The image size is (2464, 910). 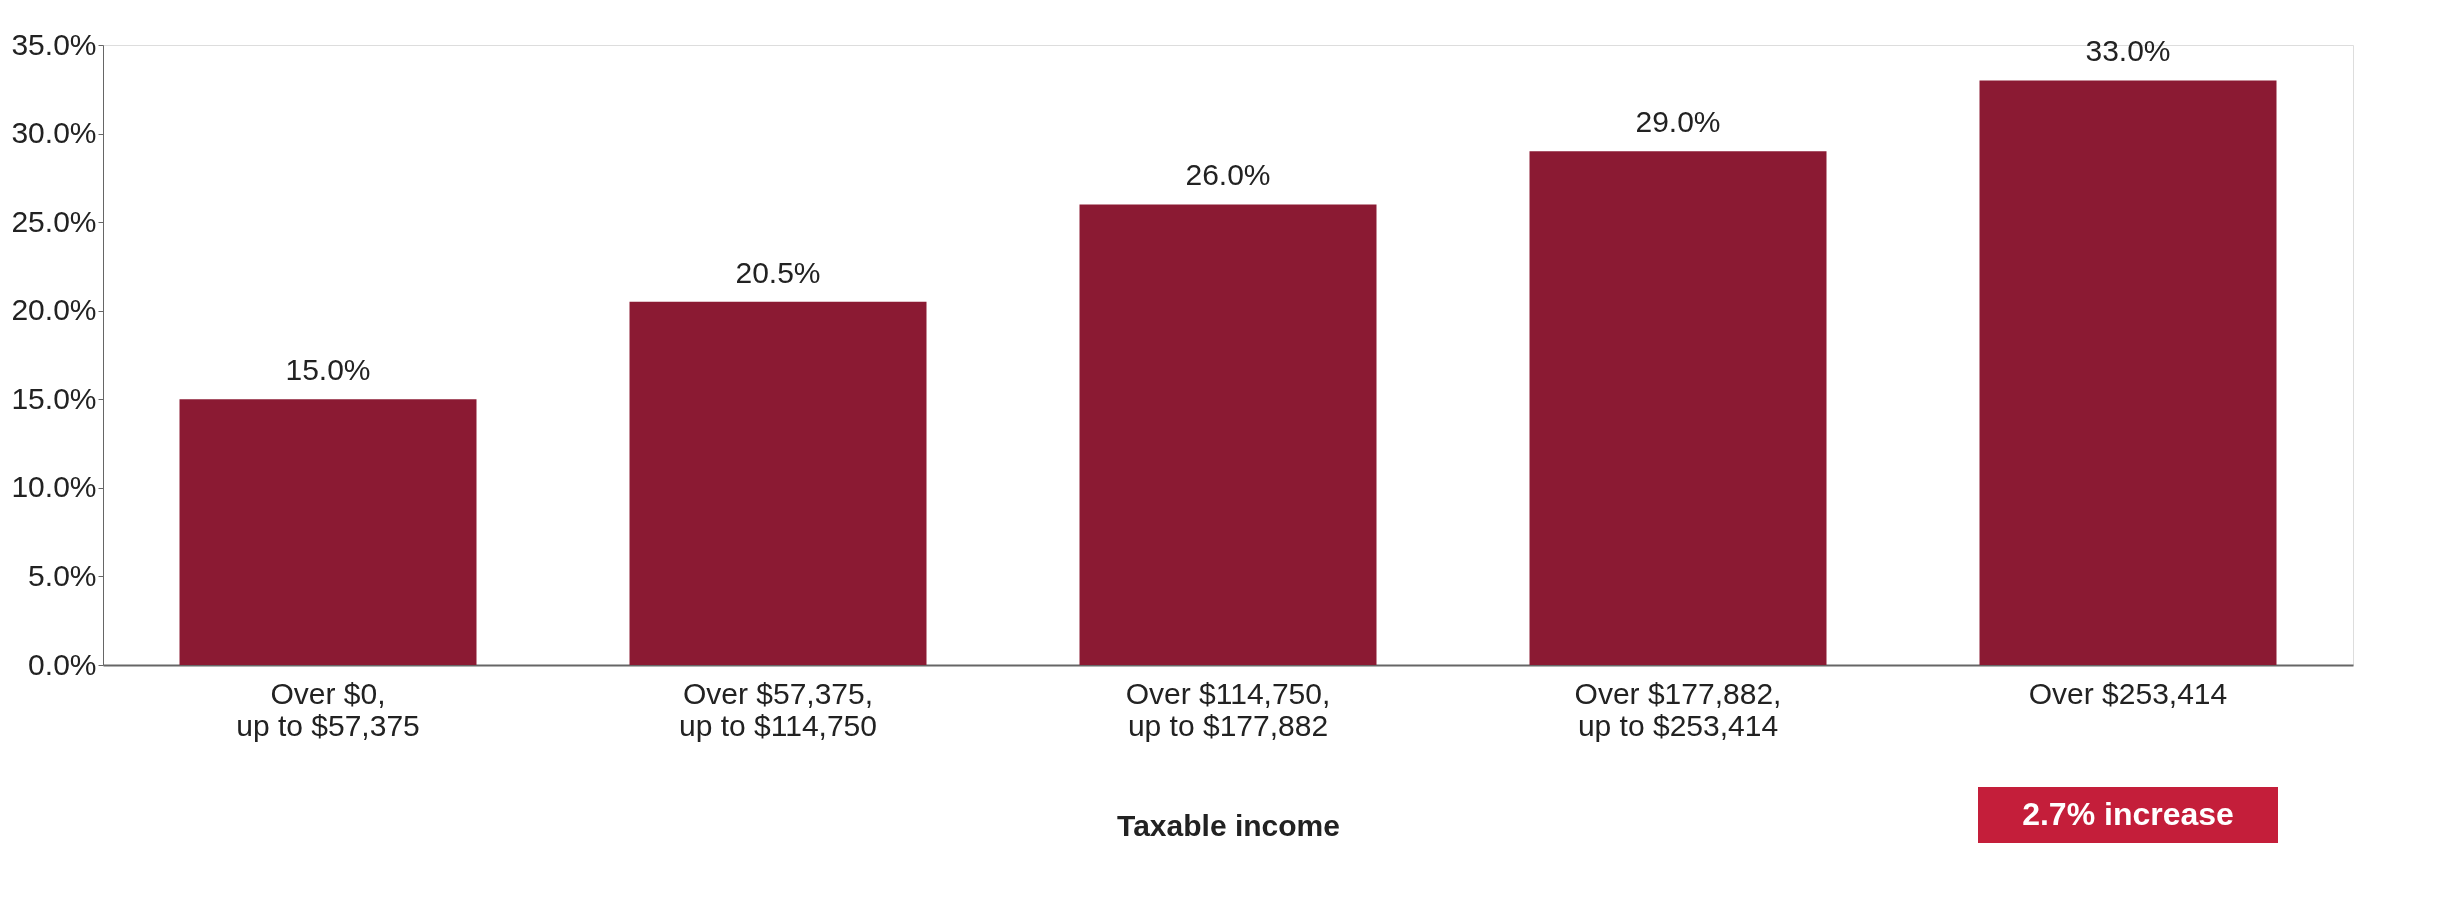 I want to click on y-tick-label: 10.0%, so click(x=54, y=487).